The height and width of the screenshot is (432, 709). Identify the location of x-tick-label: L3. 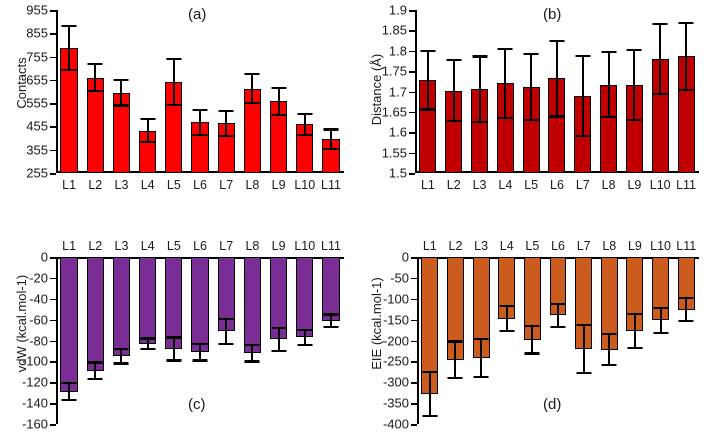
(479, 185).